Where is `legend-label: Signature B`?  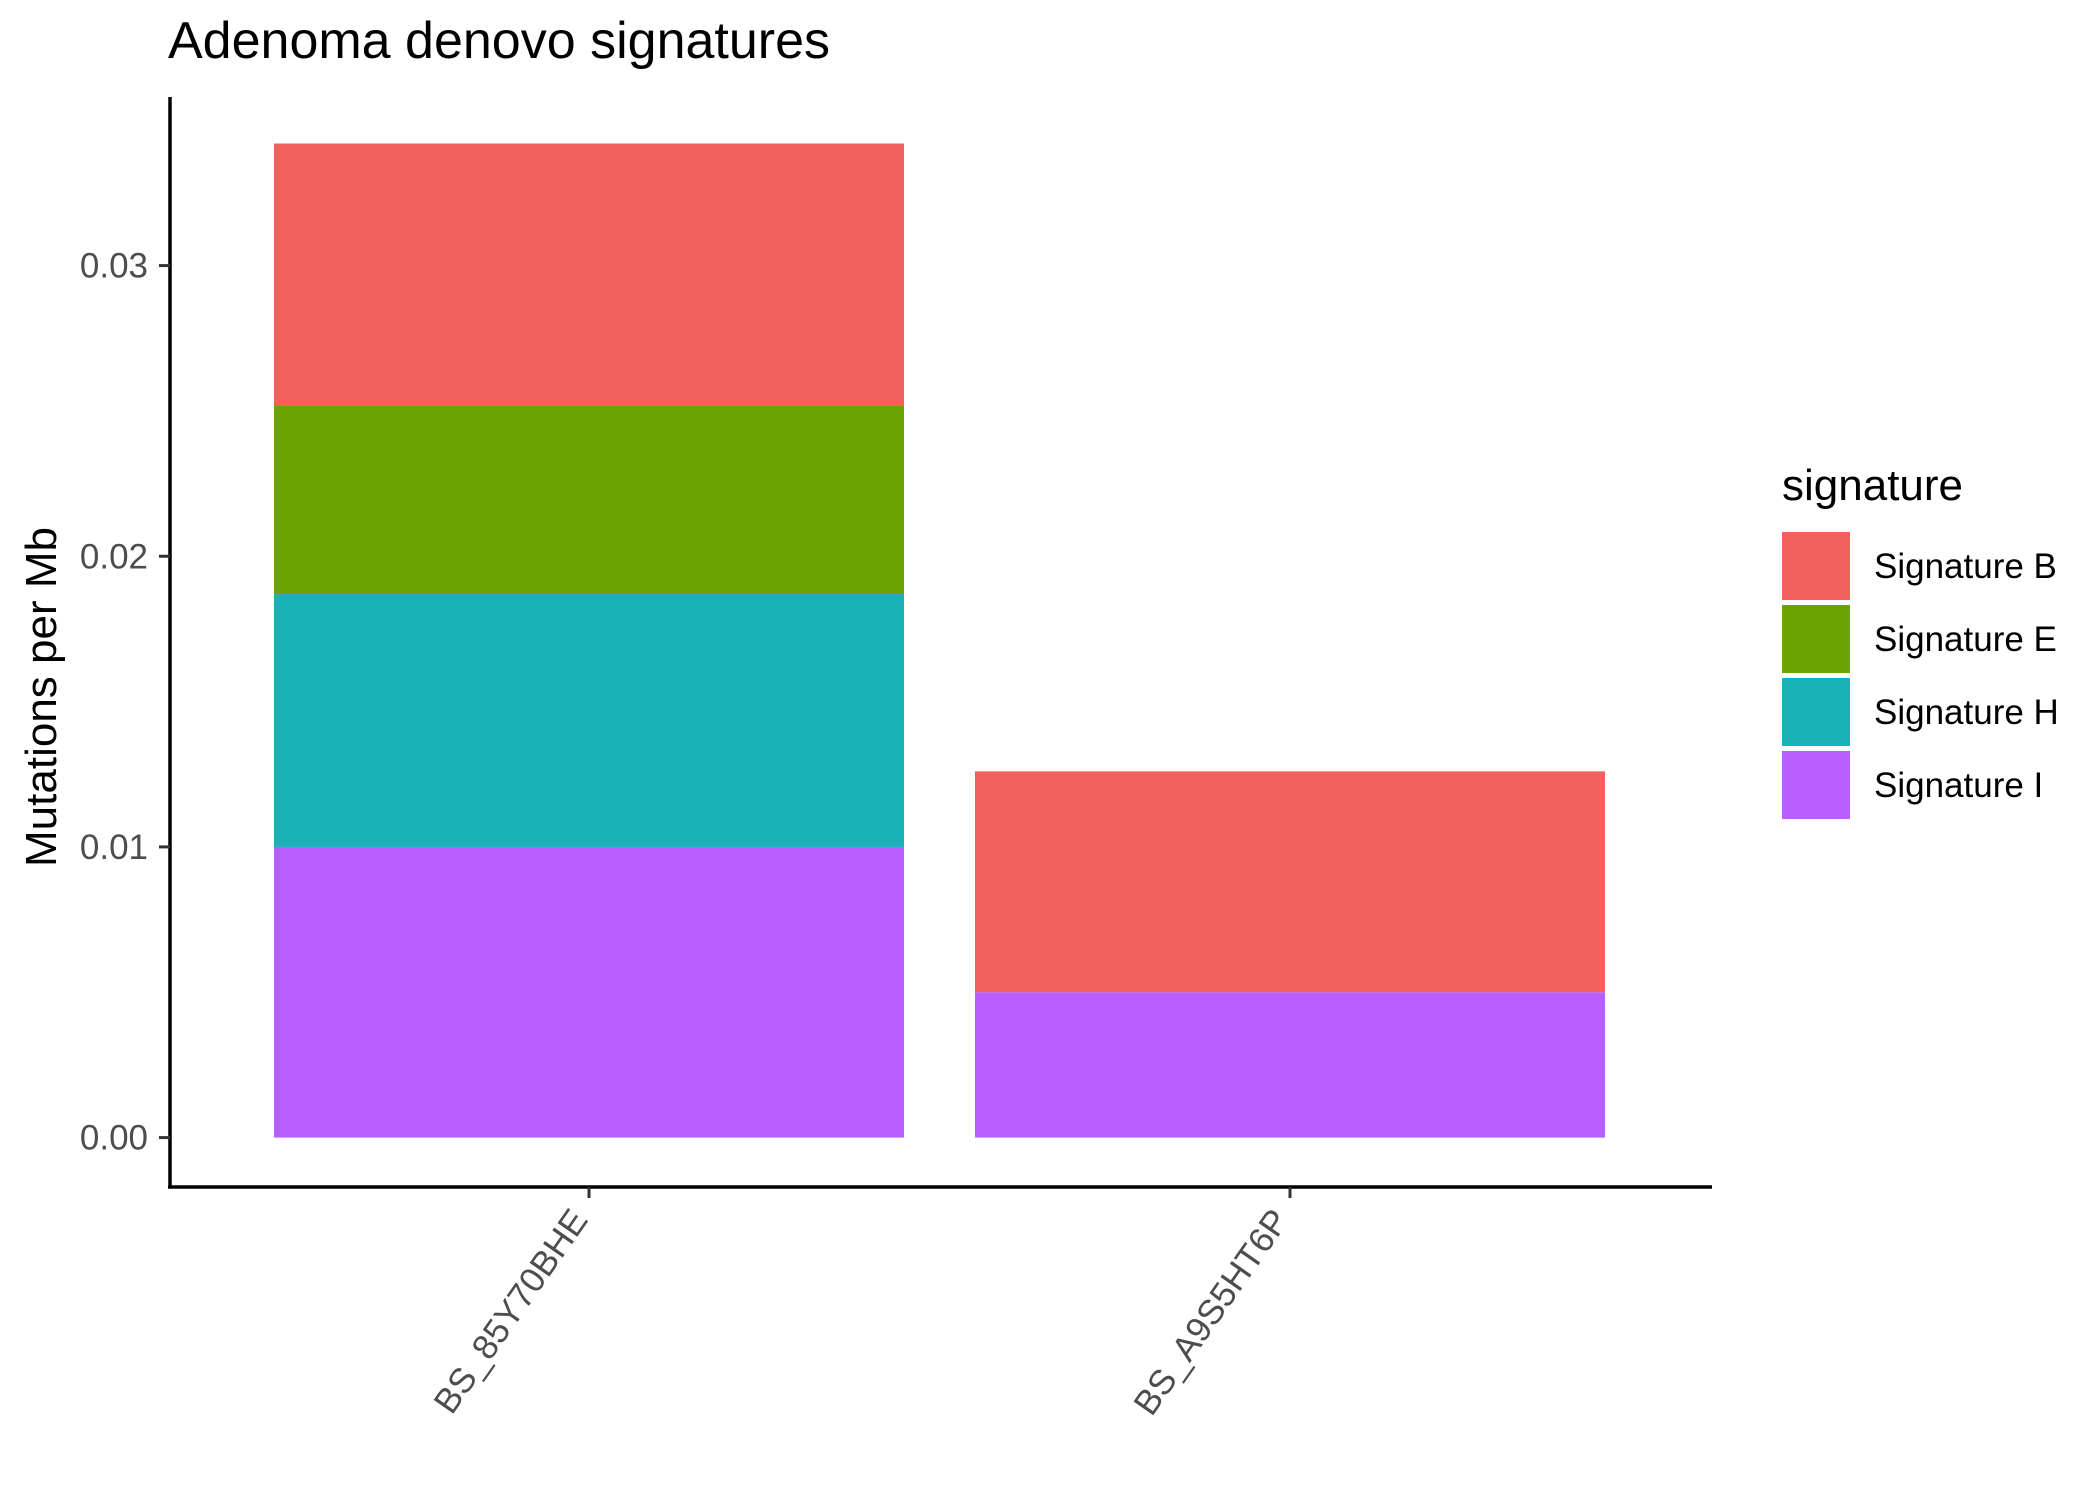
legend-label: Signature B is located at coordinates (1965, 566).